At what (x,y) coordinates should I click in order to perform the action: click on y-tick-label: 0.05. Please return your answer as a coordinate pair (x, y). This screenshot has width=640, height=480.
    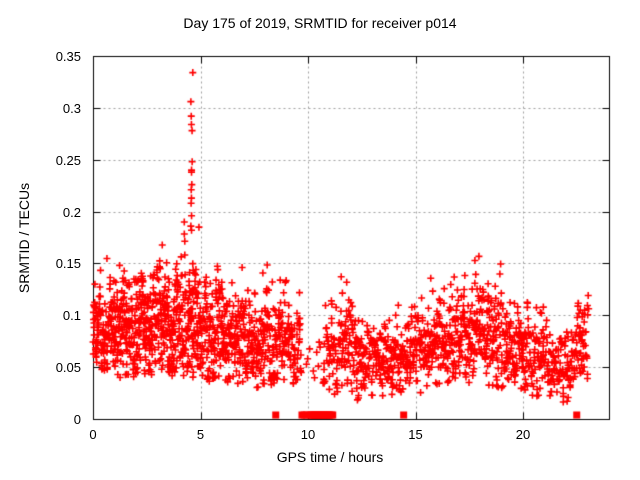
    Looking at the image, I should click on (68, 368).